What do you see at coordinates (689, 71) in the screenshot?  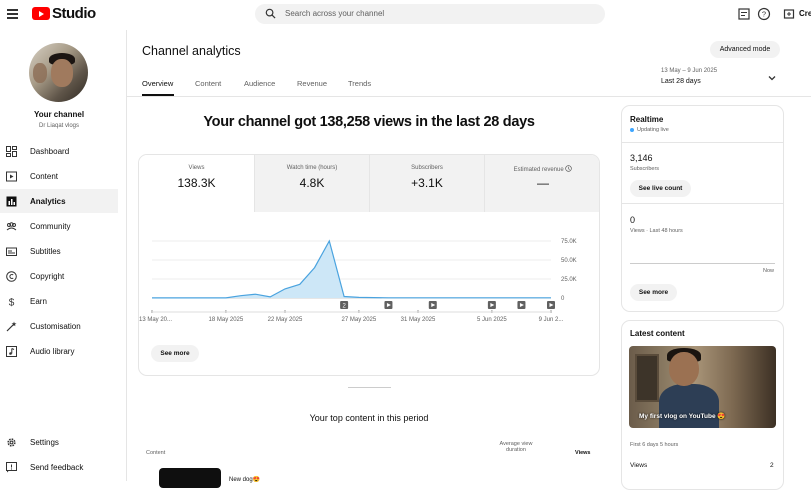 I see `date-range-text: 13 May – 9 Jun 2025` at bounding box center [689, 71].